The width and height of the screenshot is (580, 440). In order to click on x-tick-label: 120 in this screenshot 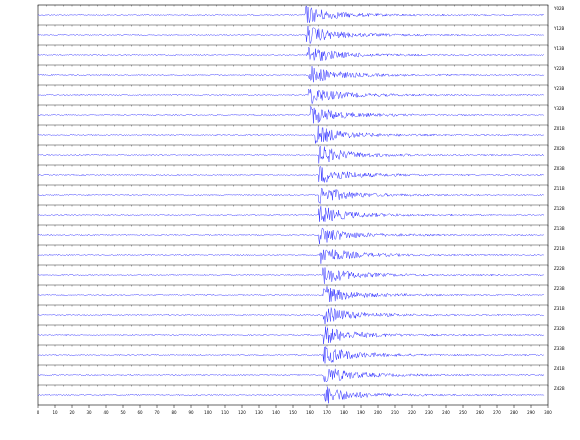, I will do `click(242, 412)`.